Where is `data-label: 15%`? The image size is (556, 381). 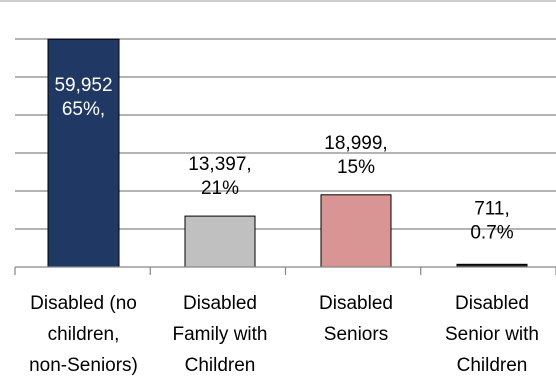
data-label: 15% is located at coordinates (356, 167).